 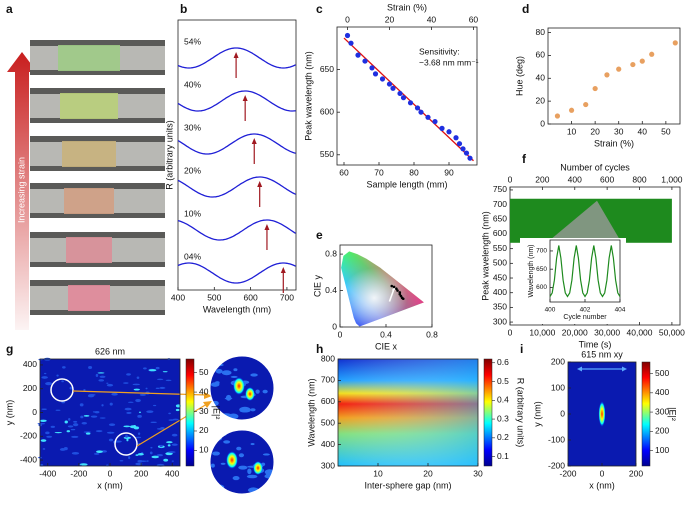 I want to click on y-tick-label: 800, so click(x=328, y=358).